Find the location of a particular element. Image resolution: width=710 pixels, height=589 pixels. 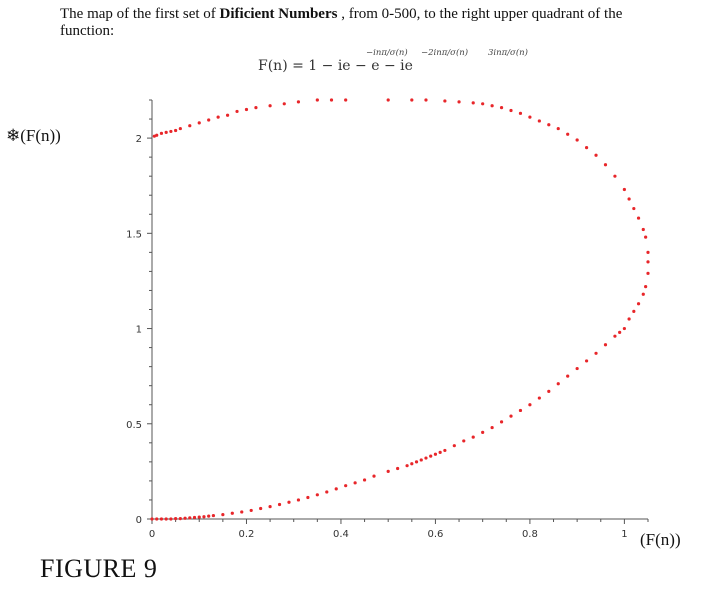

intro-prefix: The map of the first set of is located at coordinates (140, 14).